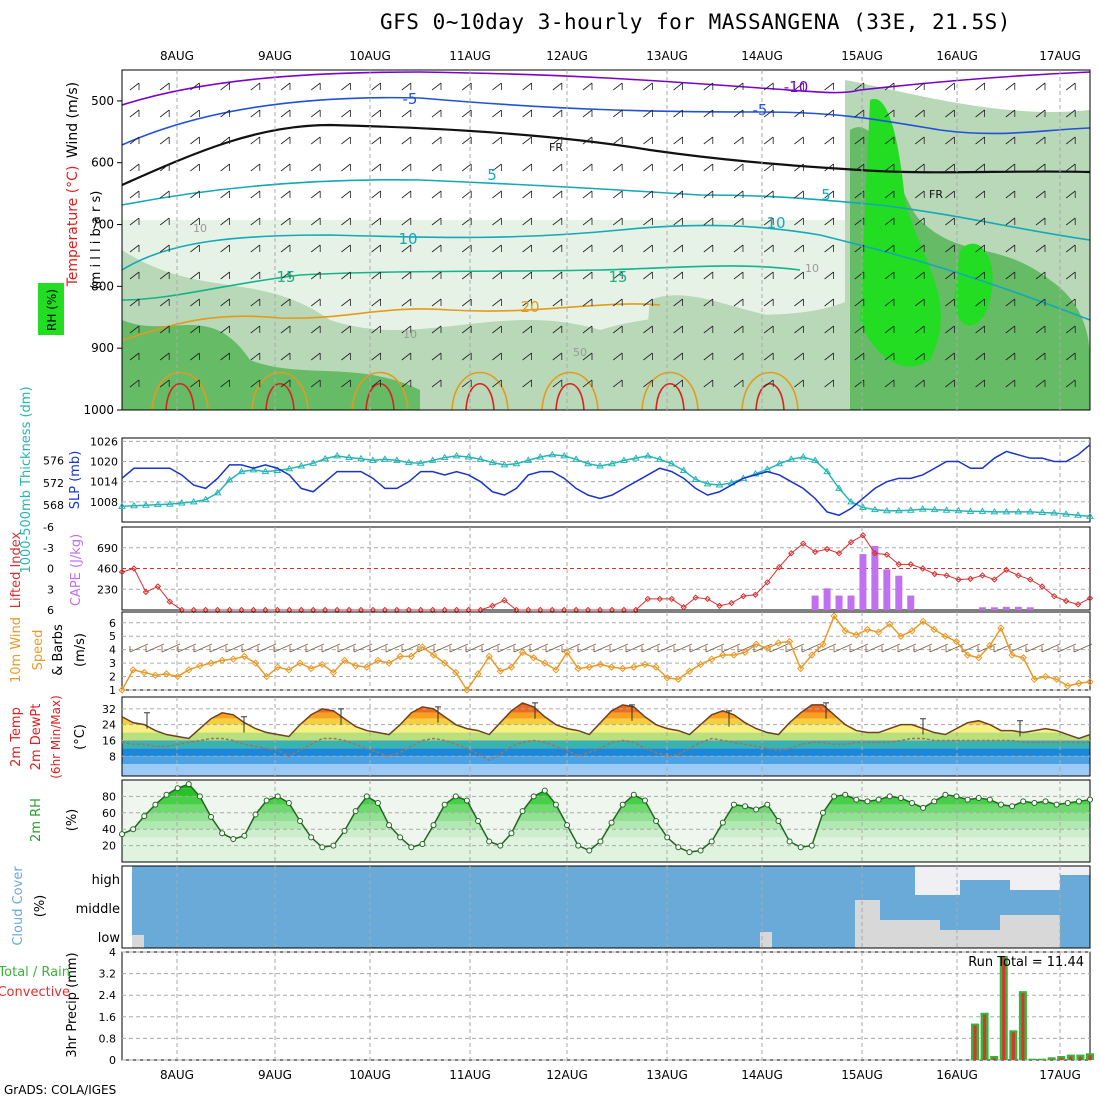 This screenshot has height=1100, width=1100. What do you see at coordinates (75, 480) in the screenshot?
I see `slp-axis-label: SLP (mb)` at bounding box center [75, 480].